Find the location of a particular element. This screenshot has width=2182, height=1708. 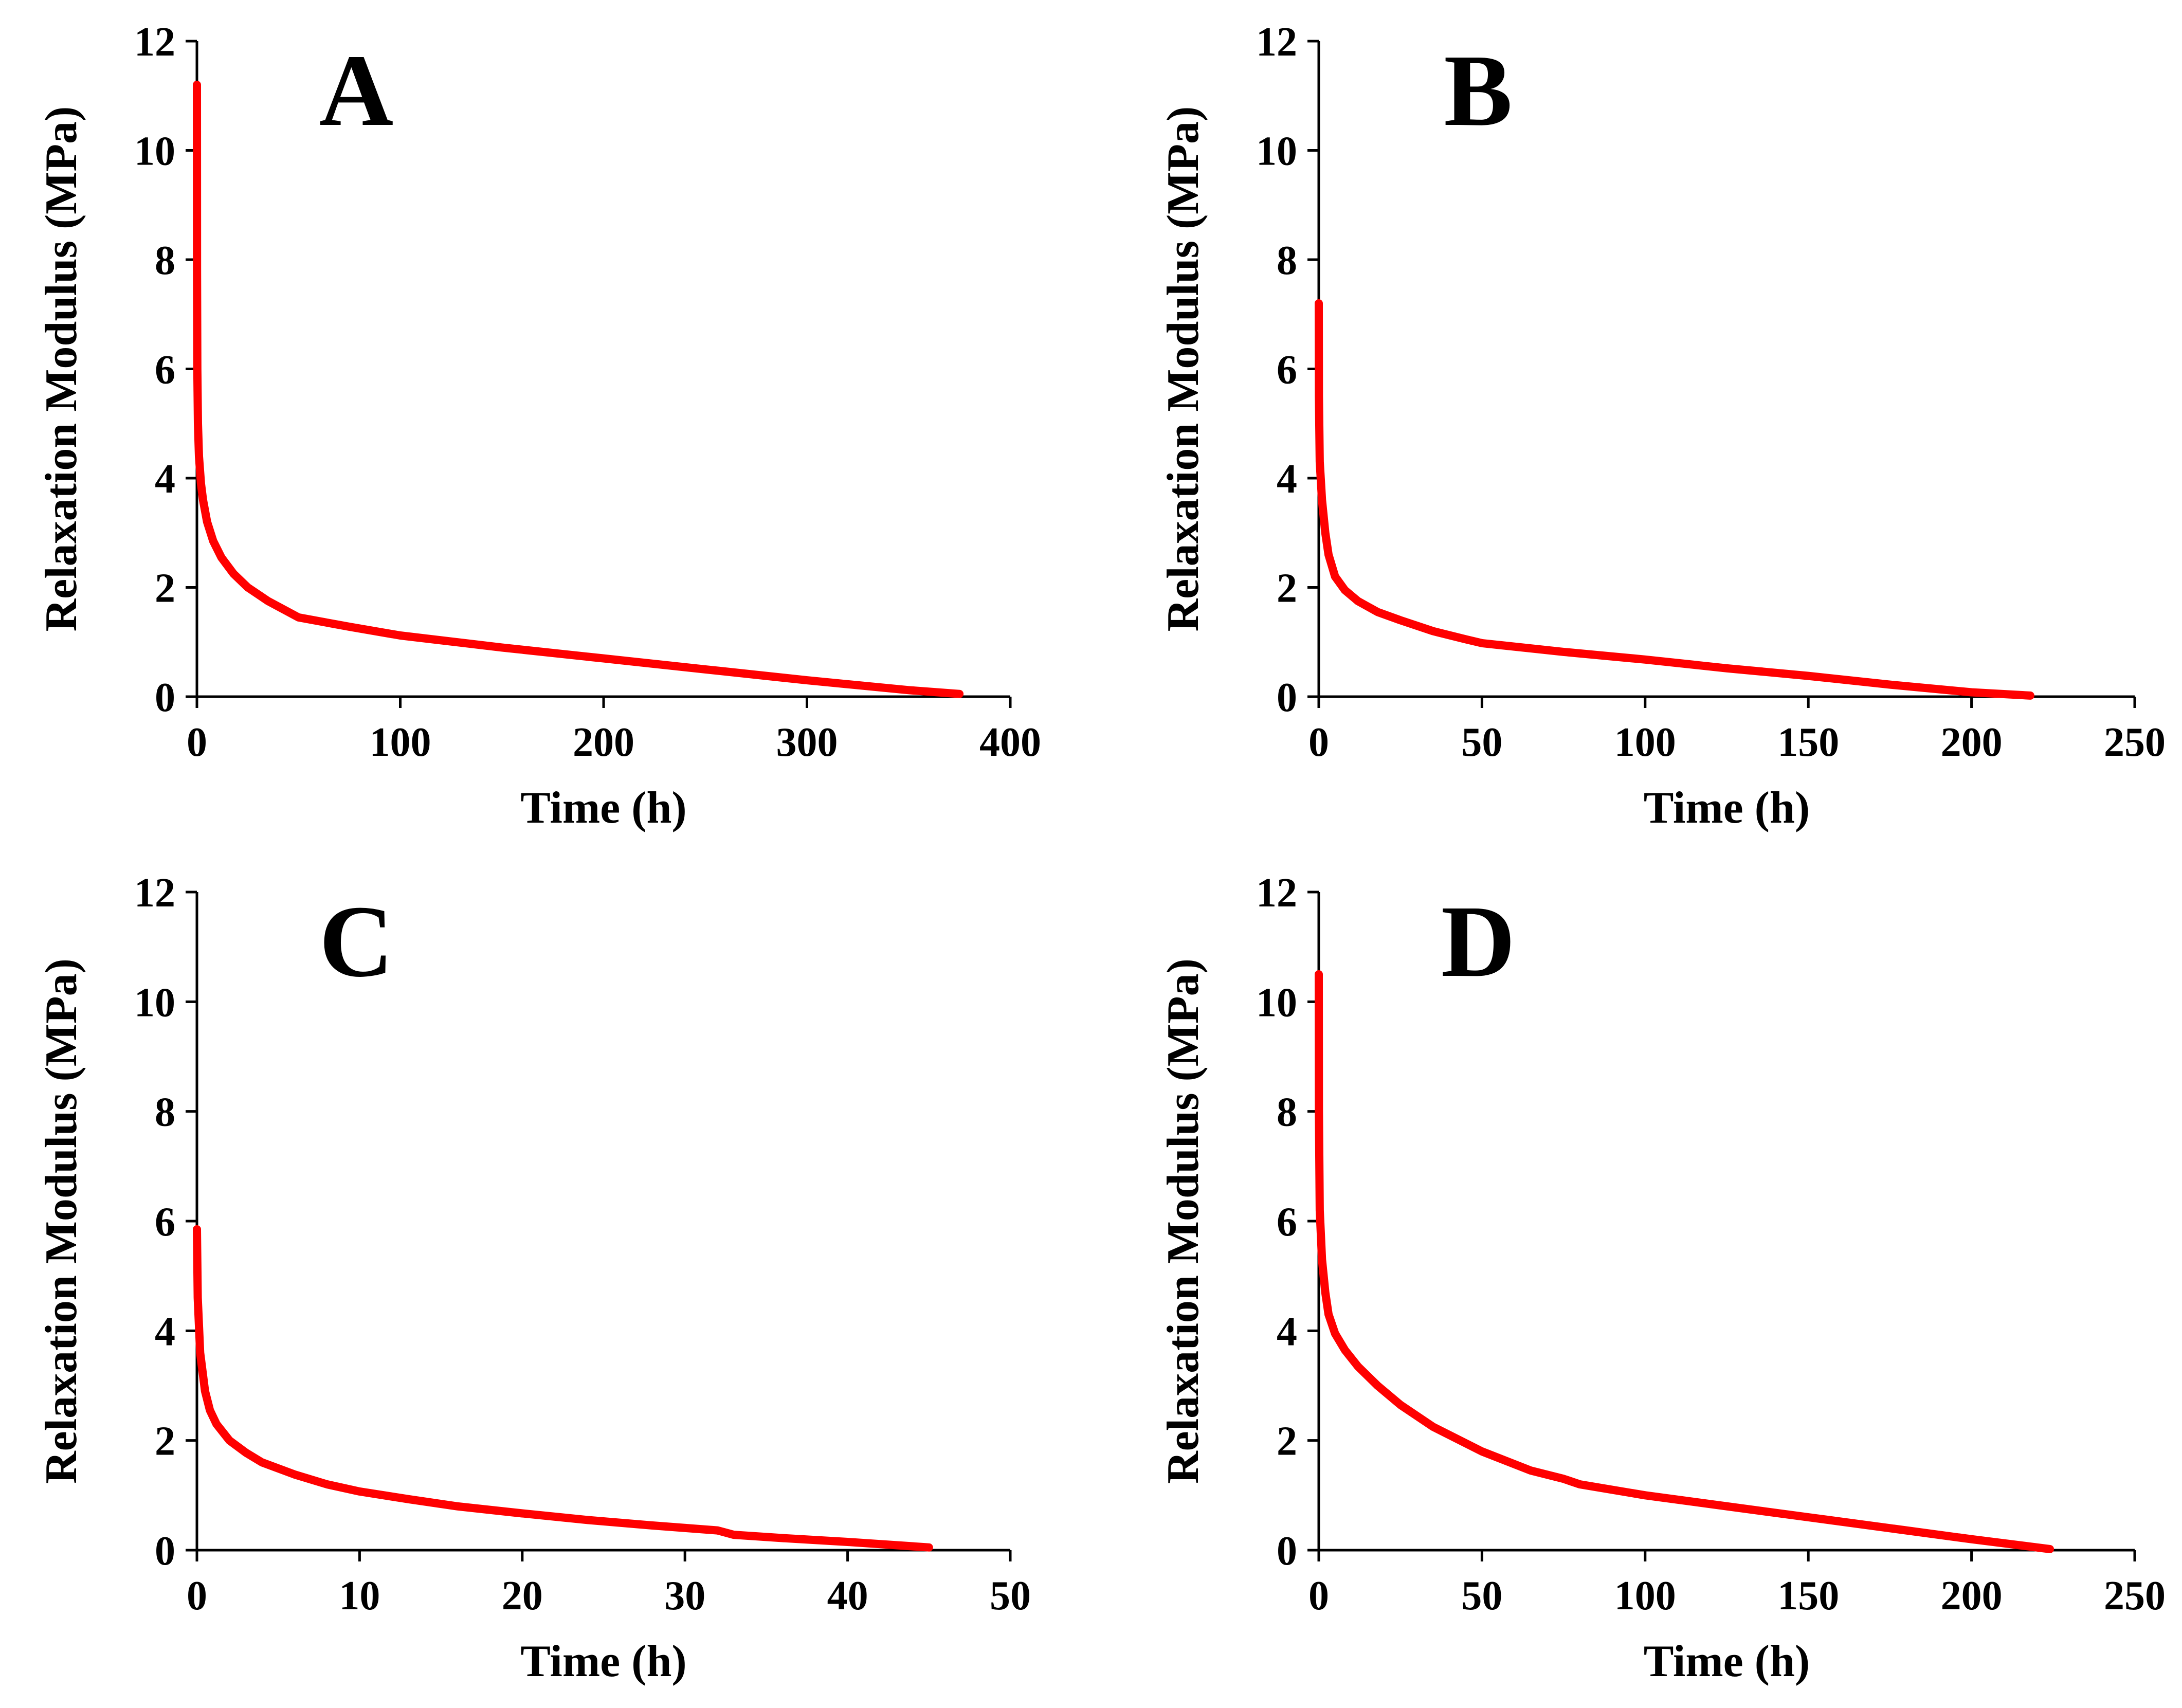

x-axis-title-b: Time (h) is located at coordinates (1727, 808).